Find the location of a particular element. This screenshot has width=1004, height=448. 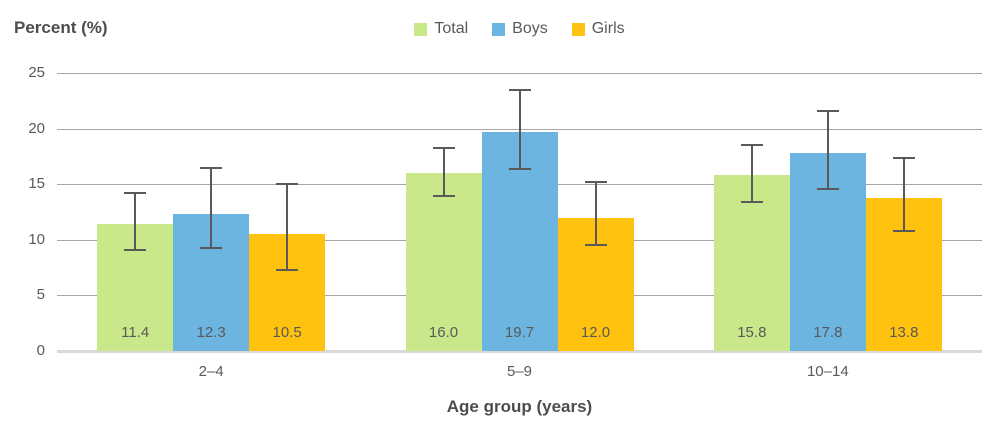

value-label: 16.0 is located at coordinates (443, 332).